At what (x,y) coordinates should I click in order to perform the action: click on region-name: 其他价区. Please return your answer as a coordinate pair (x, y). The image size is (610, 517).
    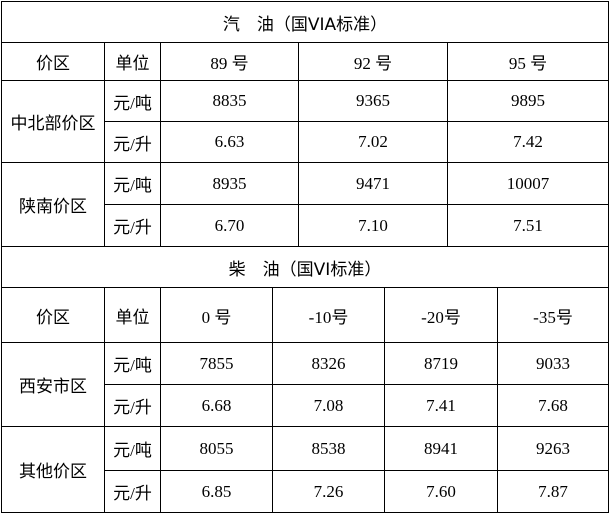
    Looking at the image, I should click on (52, 469).